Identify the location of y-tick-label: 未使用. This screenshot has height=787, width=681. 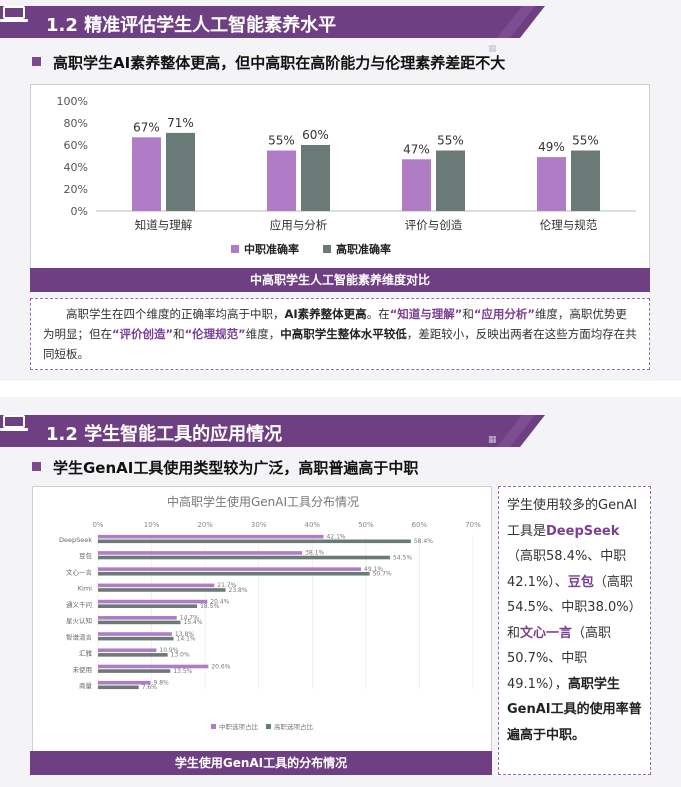
(83, 669).